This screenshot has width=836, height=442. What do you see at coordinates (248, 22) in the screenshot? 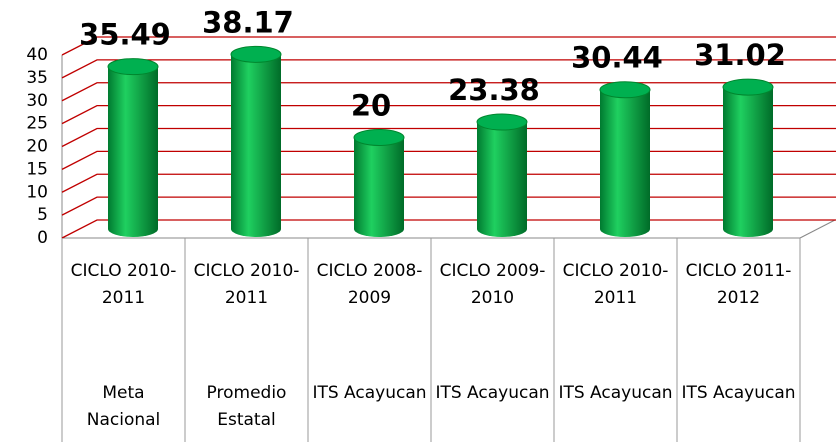
I see `value-label: 38.17` at bounding box center [248, 22].